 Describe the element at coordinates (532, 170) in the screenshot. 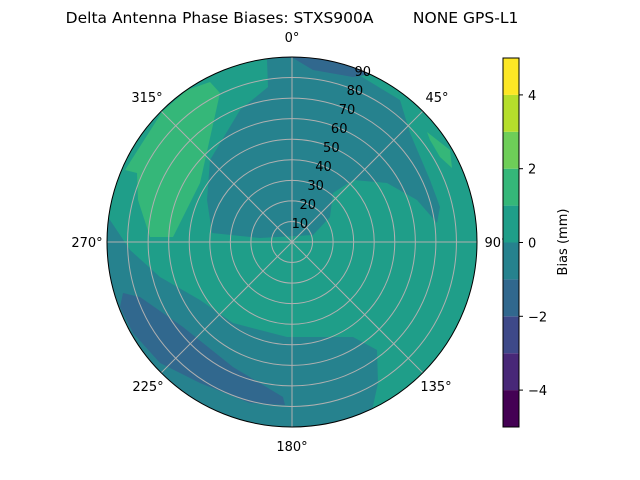

I see `colorbar-tick-label: 2` at that location.